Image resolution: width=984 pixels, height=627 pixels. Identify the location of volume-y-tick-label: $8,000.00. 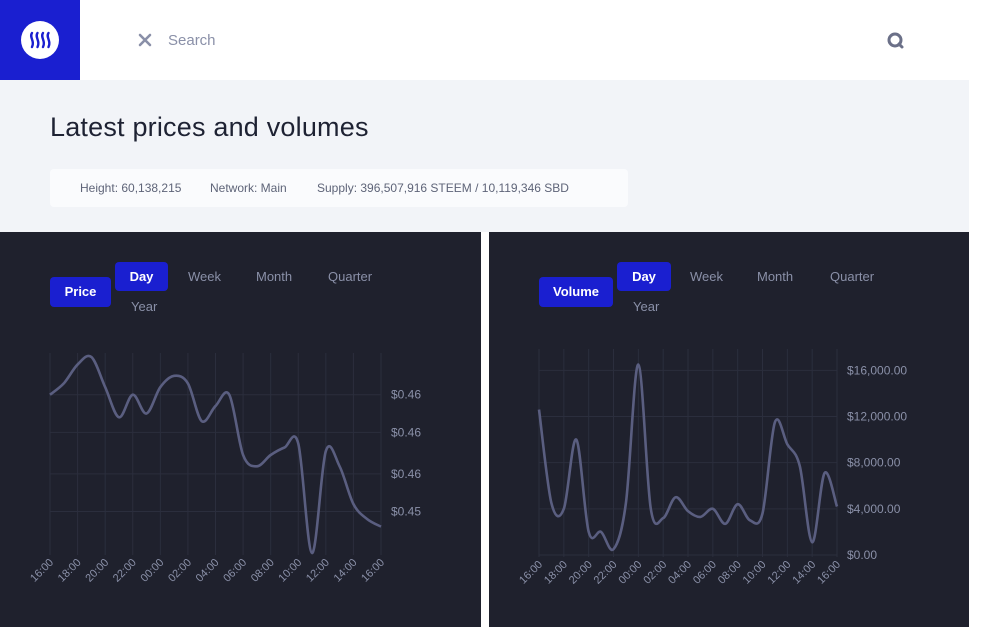
(874, 463).